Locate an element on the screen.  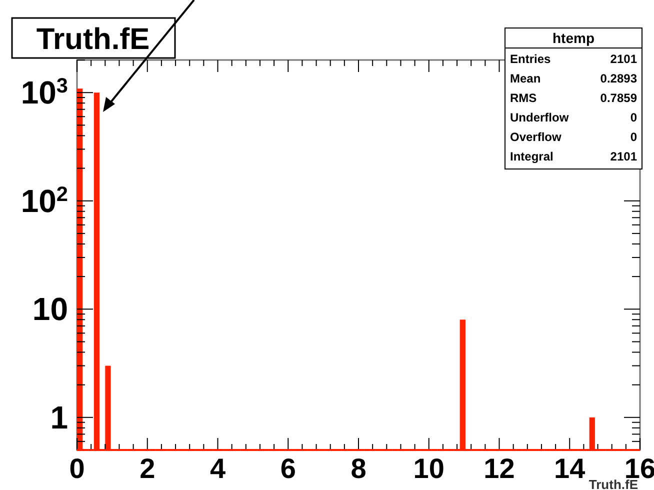
x-tick-label: 10 is located at coordinates (428, 468).